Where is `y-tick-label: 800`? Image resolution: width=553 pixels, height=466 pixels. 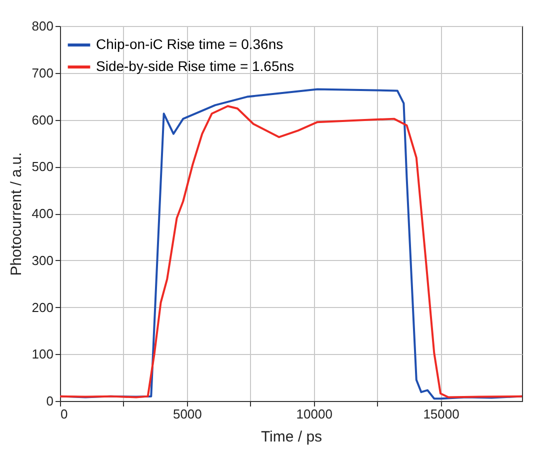
y-tick-label: 800 is located at coordinates (43, 26).